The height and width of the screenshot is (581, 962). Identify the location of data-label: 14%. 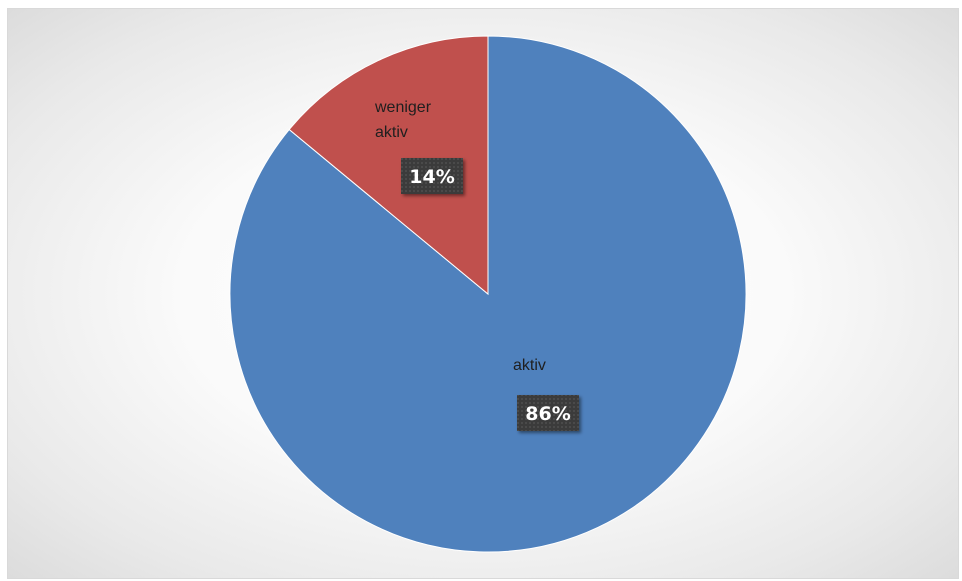
(431, 177).